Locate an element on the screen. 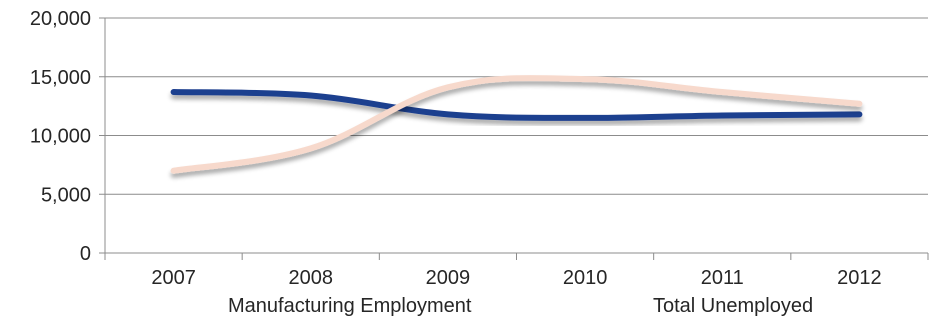 This screenshot has height=323, width=941. x-tick-label: 2007 is located at coordinates (173, 278).